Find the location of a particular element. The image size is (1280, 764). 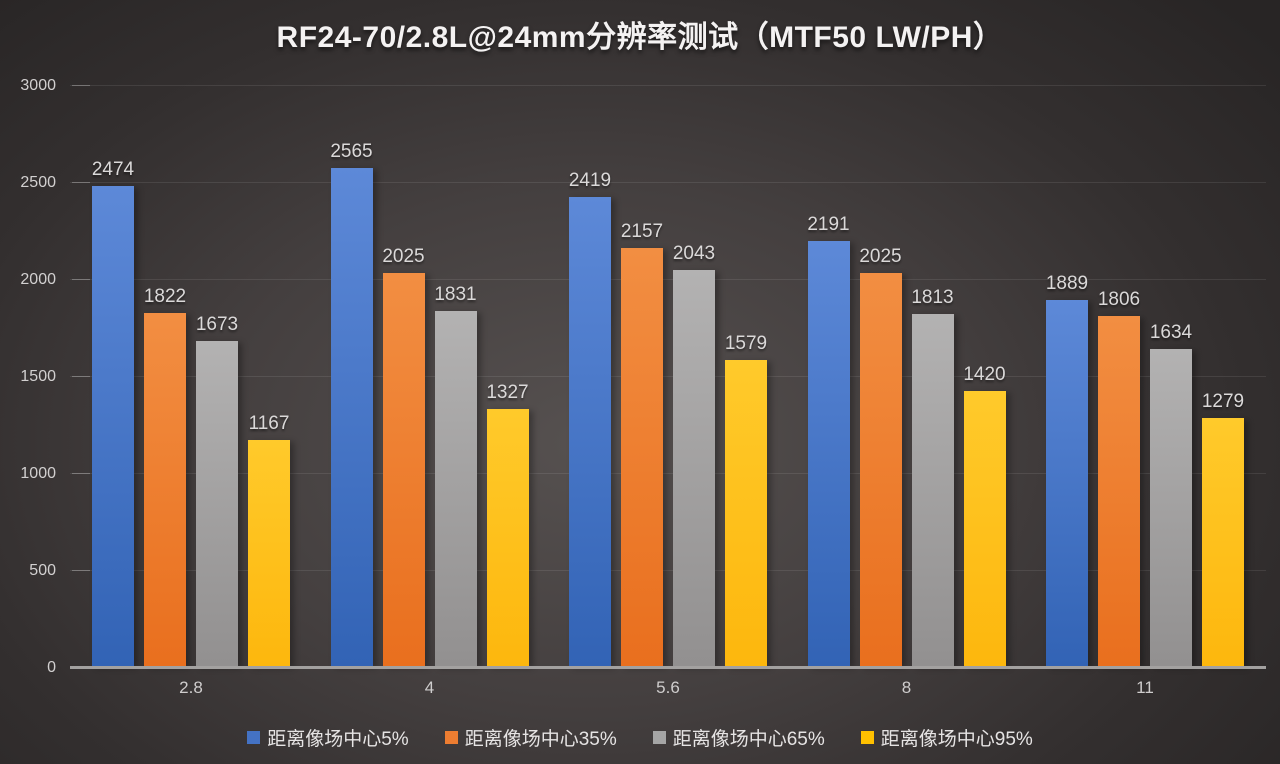

legend-item: 距离像场中心95% is located at coordinates (946, 737).